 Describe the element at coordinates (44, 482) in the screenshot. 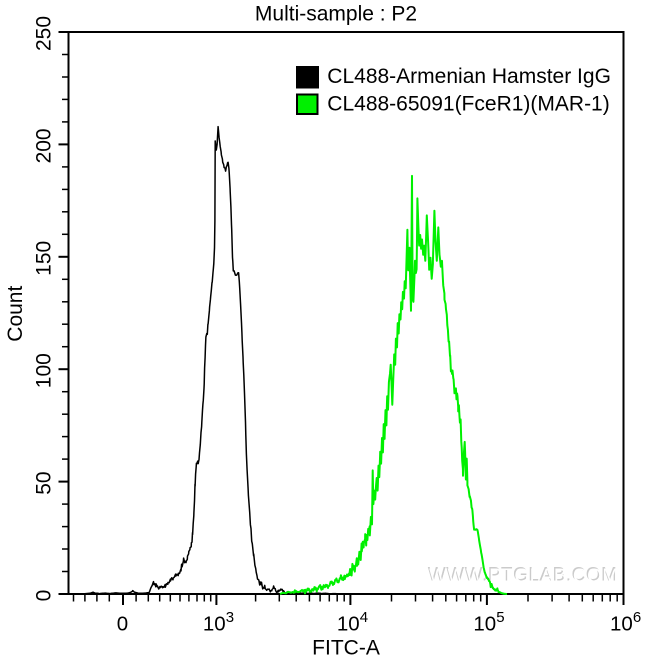

I see `svg-text: 50` at that location.